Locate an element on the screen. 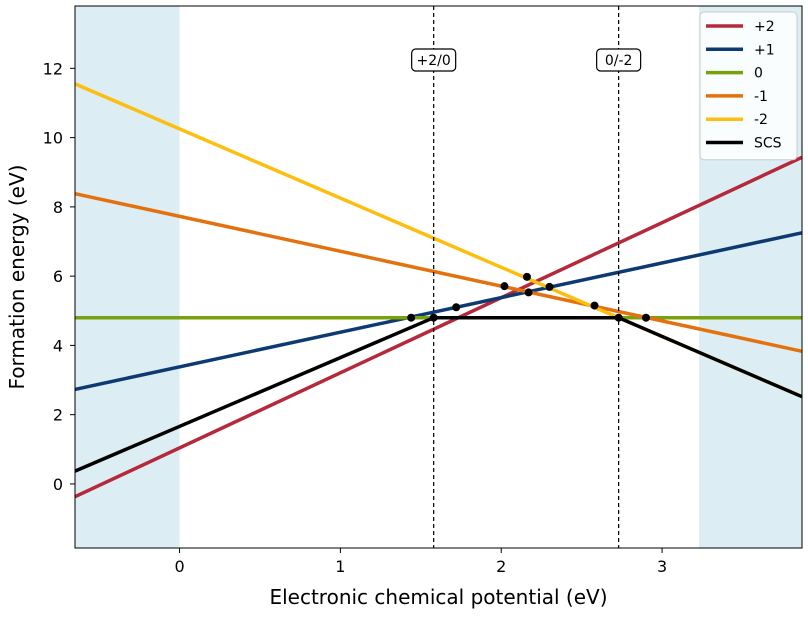 The image size is (808, 617). x-tick-label-2: 2 is located at coordinates (501, 566).